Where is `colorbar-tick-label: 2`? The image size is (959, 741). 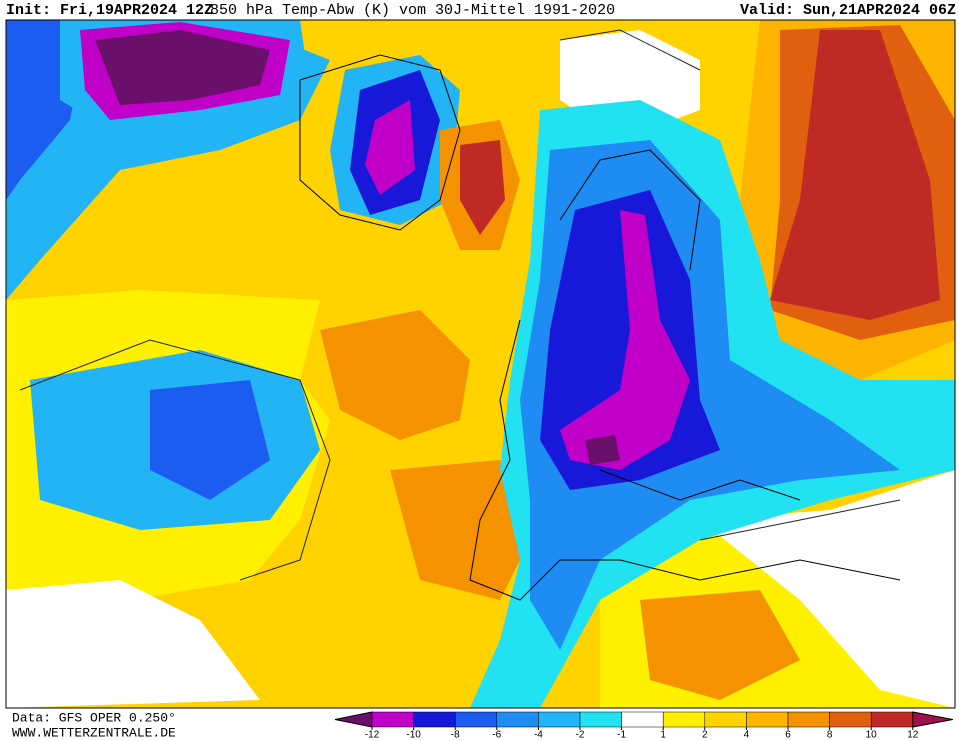 colorbar-tick-label: 2 is located at coordinates (705, 735).